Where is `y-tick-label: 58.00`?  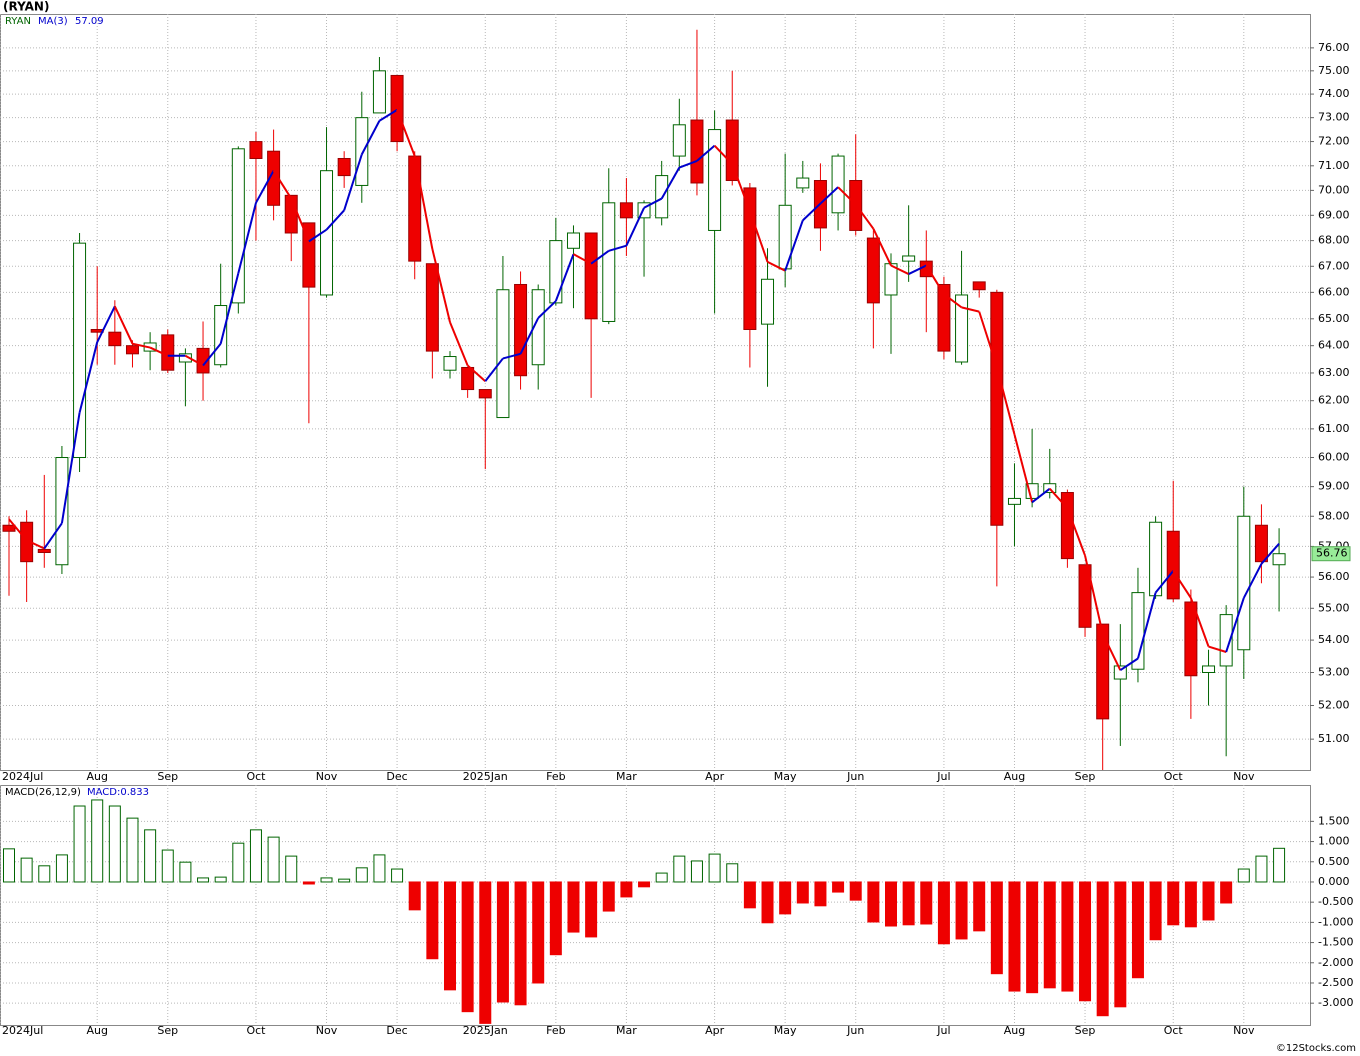
y-tick-label: 58.00 is located at coordinates (1334, 515).